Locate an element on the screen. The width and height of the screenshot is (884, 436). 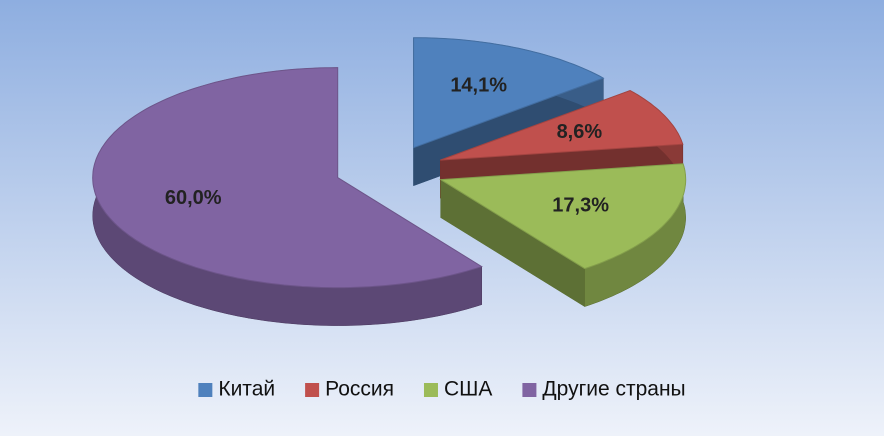
legend-label: Китай is located at coordinates (246, 389).